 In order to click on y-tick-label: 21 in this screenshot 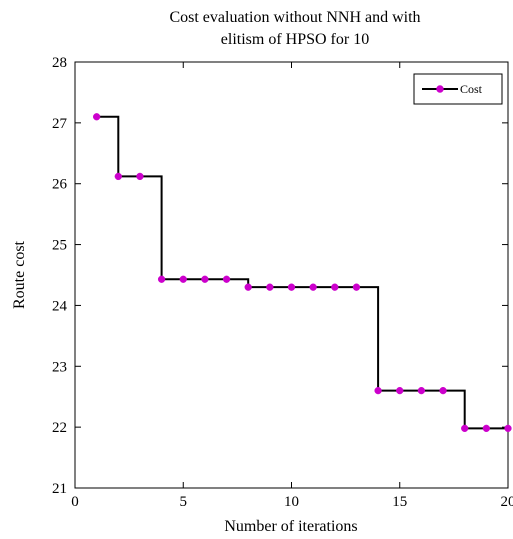, I will do `click(59, 489)`.